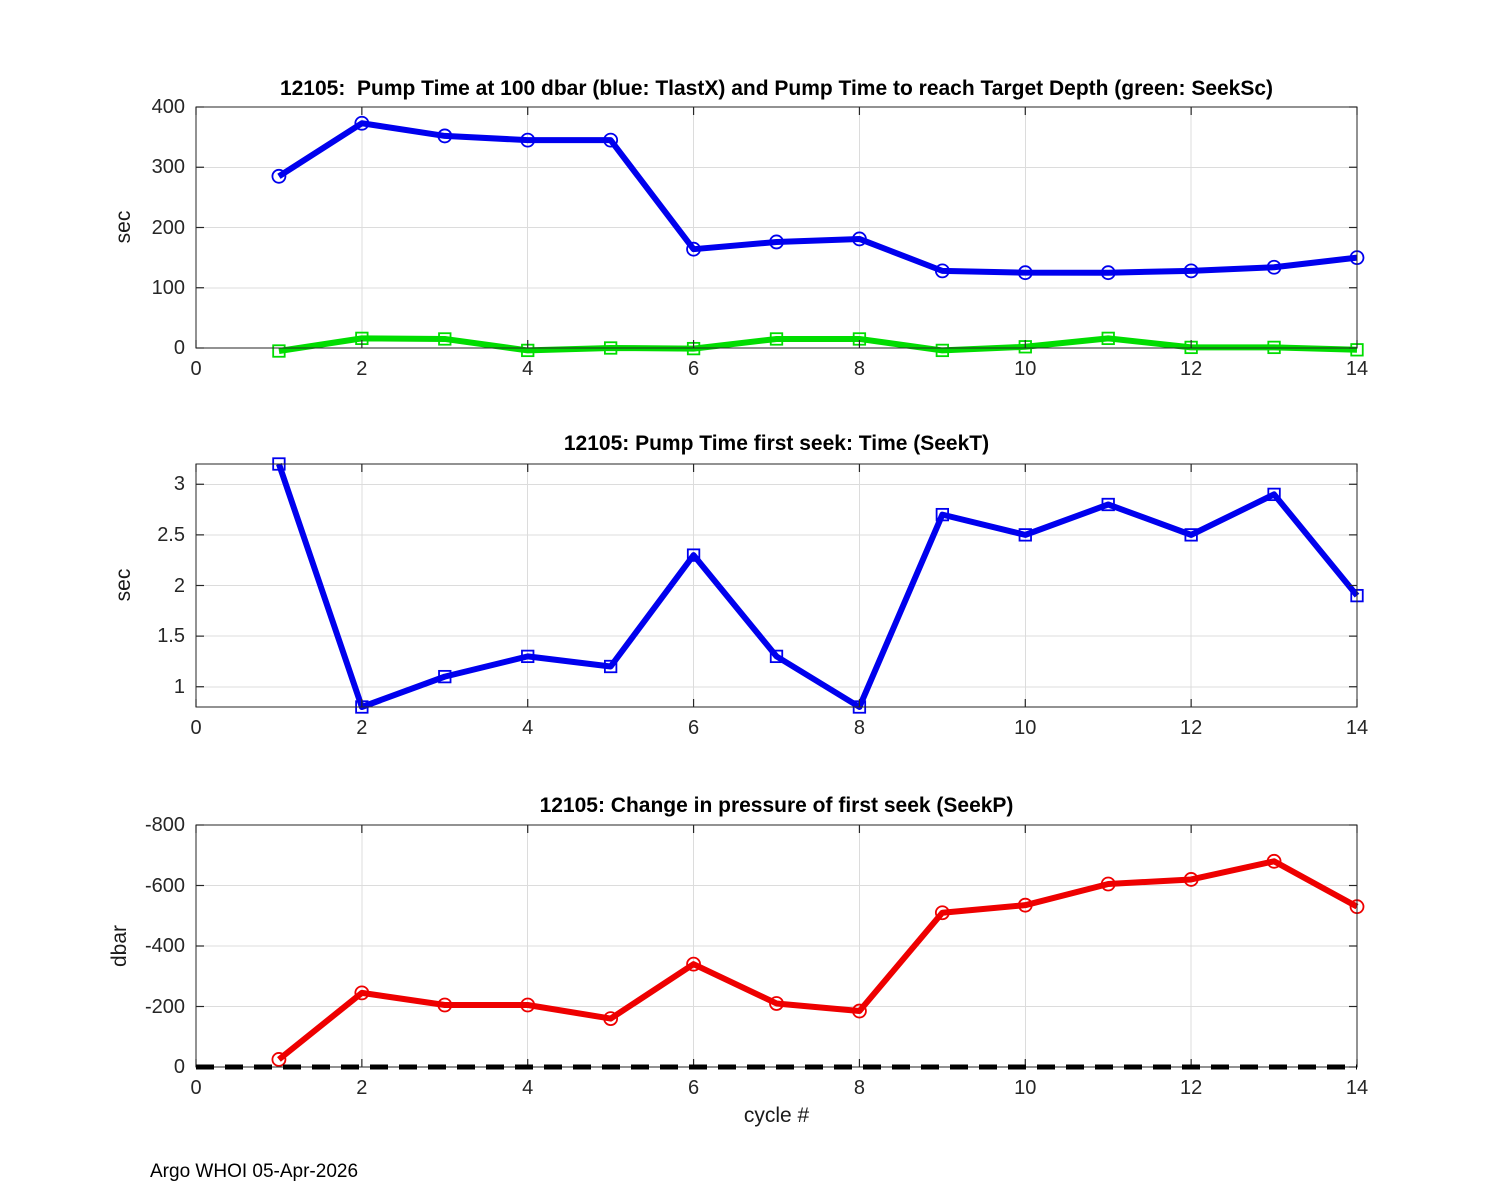 The height and width of the screenshot is (1200, 1500). What do you see at coordinates (179, 484) in the screenshot?
I see `y-tick-label: 3` at bounding box center [179, 484].